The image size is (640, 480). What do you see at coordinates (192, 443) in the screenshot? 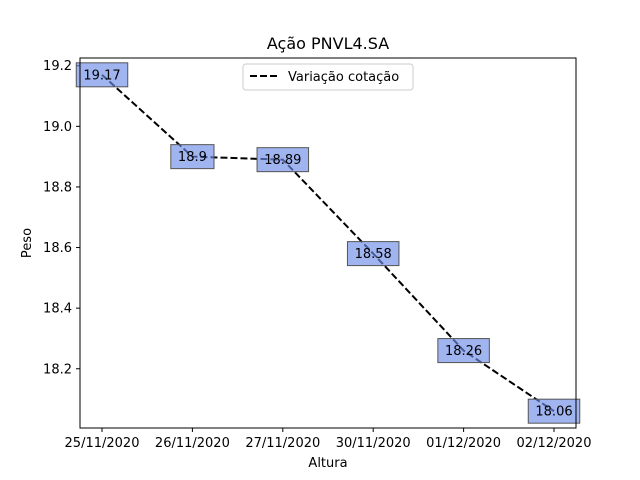
I see `x-tick-label: 26/11/2020` at bounding box center [192, 443].